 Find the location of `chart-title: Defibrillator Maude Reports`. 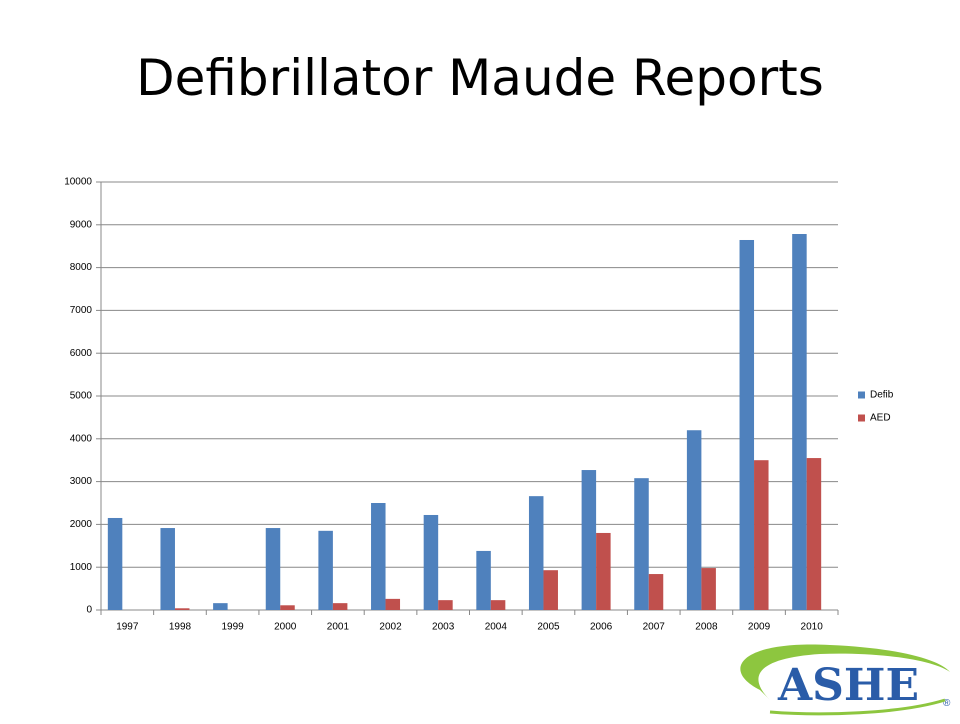

chart-title: Defibrillator Maude Reports is located at coordinates (480, 78).